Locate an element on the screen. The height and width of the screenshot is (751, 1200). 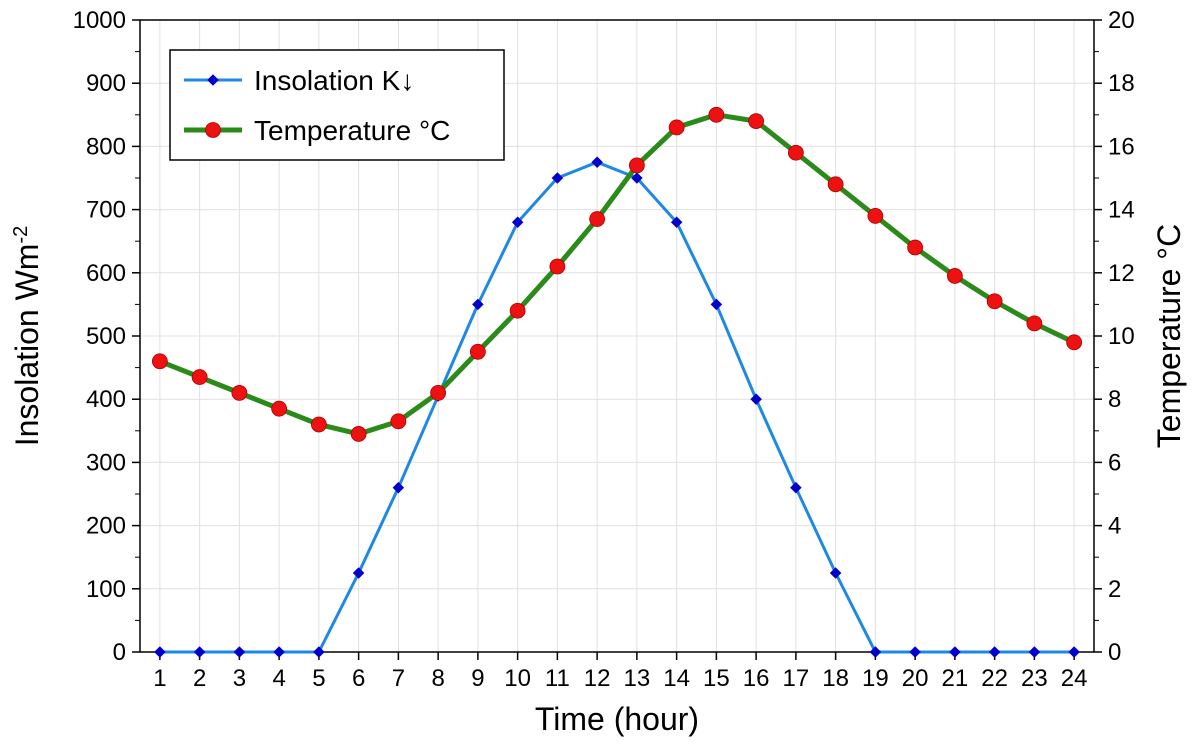
x-tick-label: 16 is located at coordinates (756, 678).